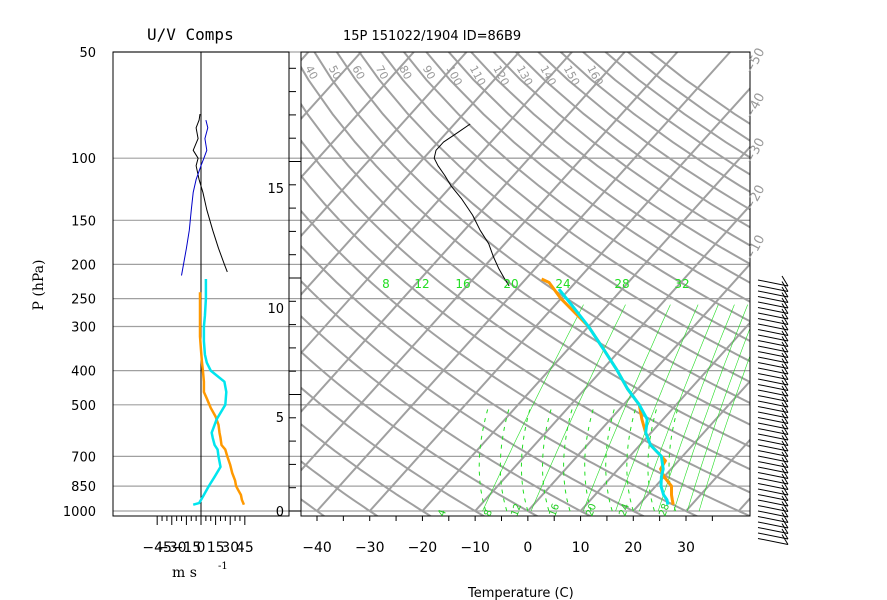 The width and height of the screenshot is (887, 600). I want to click on pressure-tick-label: 200, so click(83, 265).